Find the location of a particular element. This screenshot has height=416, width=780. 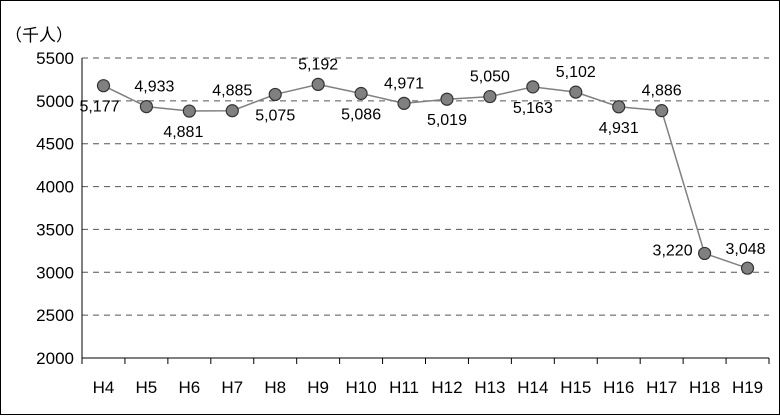

data-label: 5,102 is located at coordinates (576, 72).